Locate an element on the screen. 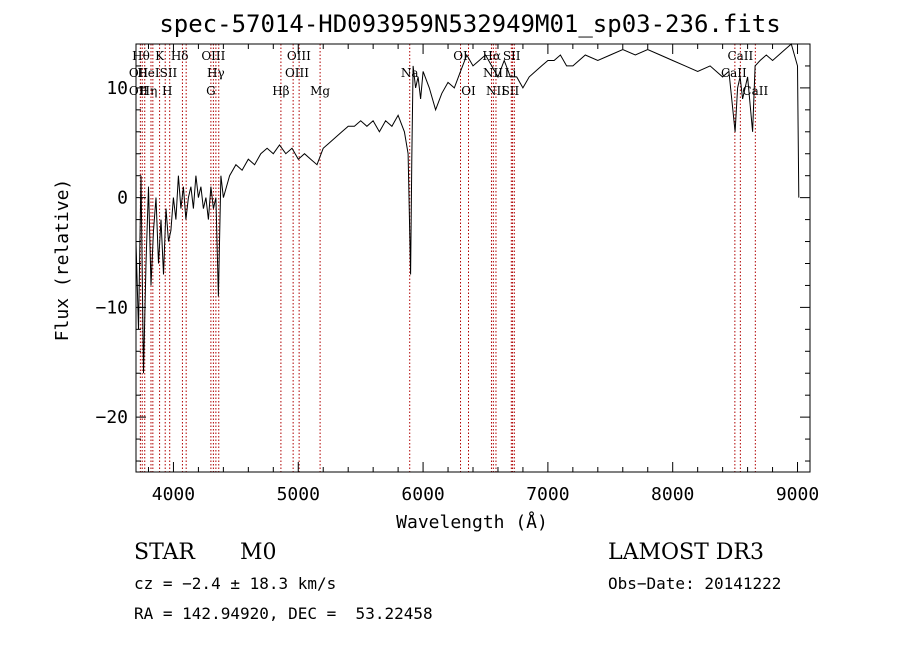  x-tick-label: 7000 is located at coordinates (547, 494).